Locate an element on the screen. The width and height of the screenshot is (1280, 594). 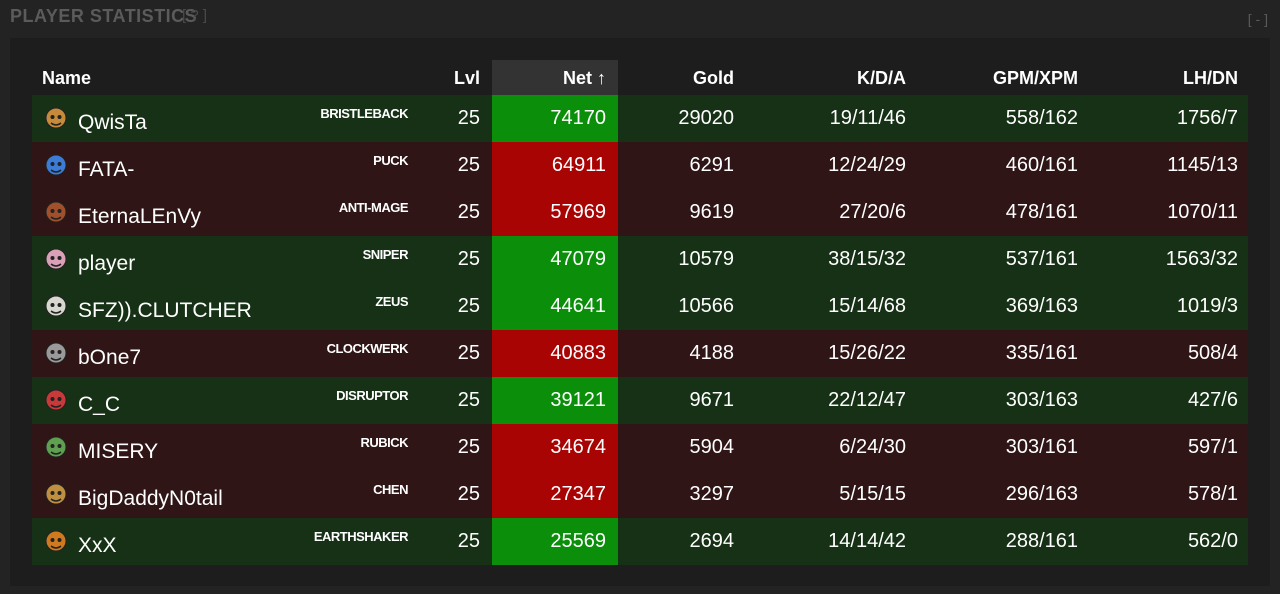
panel-title: PLAYER STATISTICS is located at coordinates (104, 16).